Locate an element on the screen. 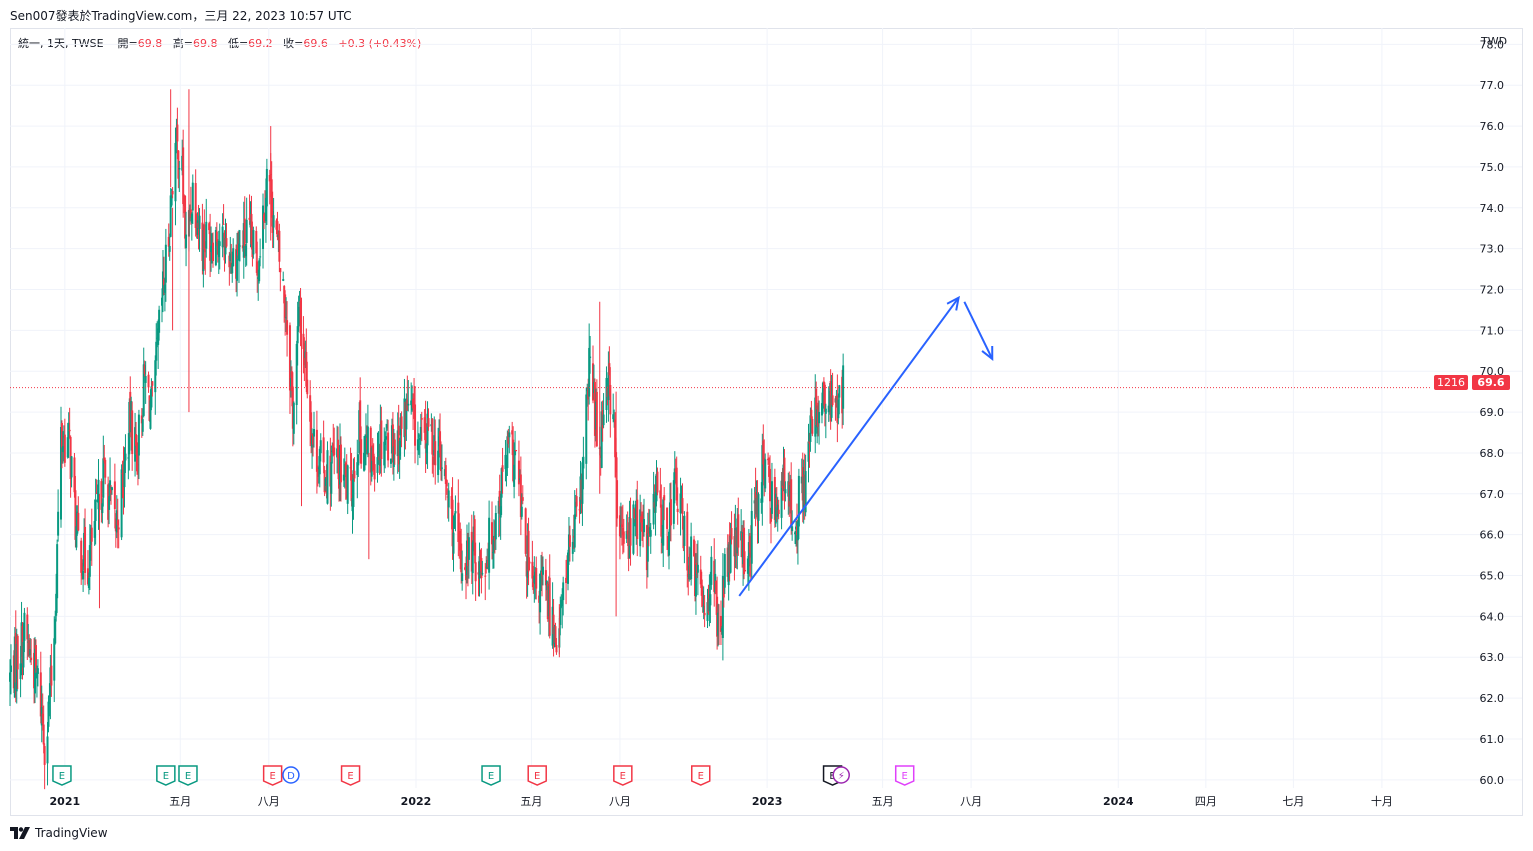 This screenshot has height=851, width=1533. event-marker-icon: D is located at coordinates (291, 775).